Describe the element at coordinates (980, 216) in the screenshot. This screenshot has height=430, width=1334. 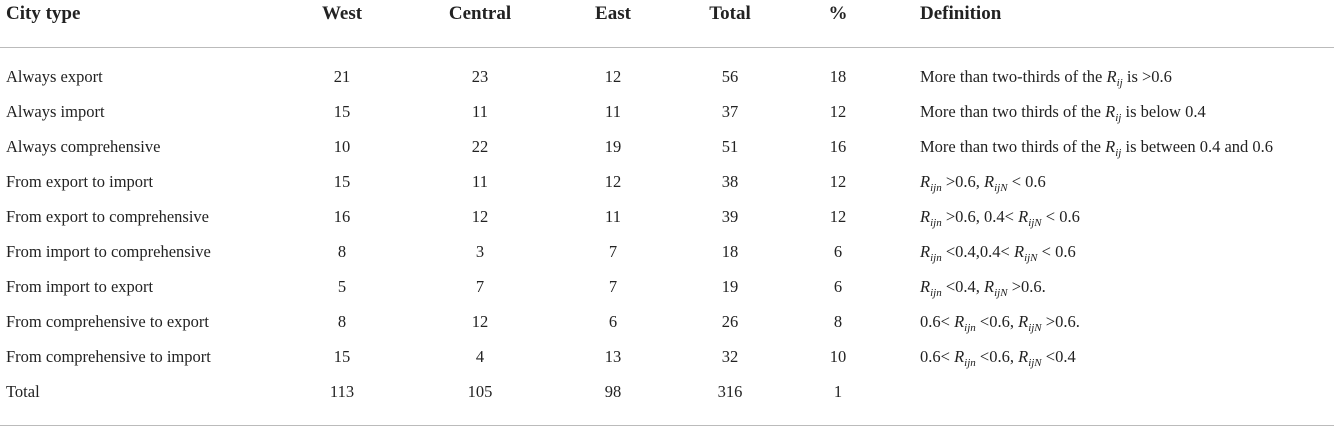
I see `definition-text: >0.6, 0.4<` at that location.